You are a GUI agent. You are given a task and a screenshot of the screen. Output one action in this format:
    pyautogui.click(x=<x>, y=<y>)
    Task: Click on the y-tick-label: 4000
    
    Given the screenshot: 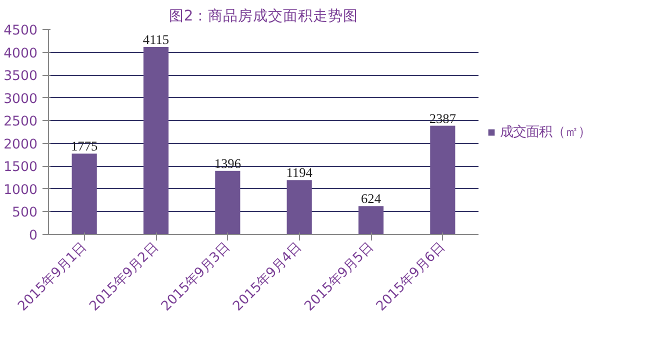 What is the action you would take?
    pyautogui.click(x=21, y=54)
    